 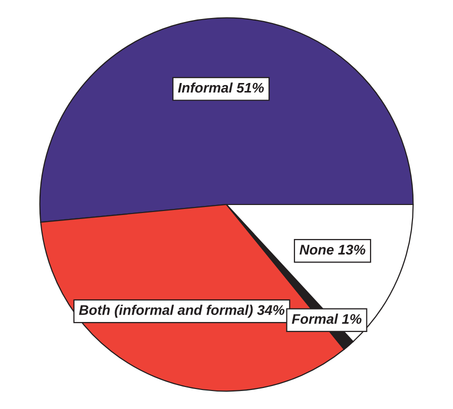 What do you see at coordinates (221, 87) in the screenshot?
I see `slice-label: Informal 51%` at bounding box center [221, 87].